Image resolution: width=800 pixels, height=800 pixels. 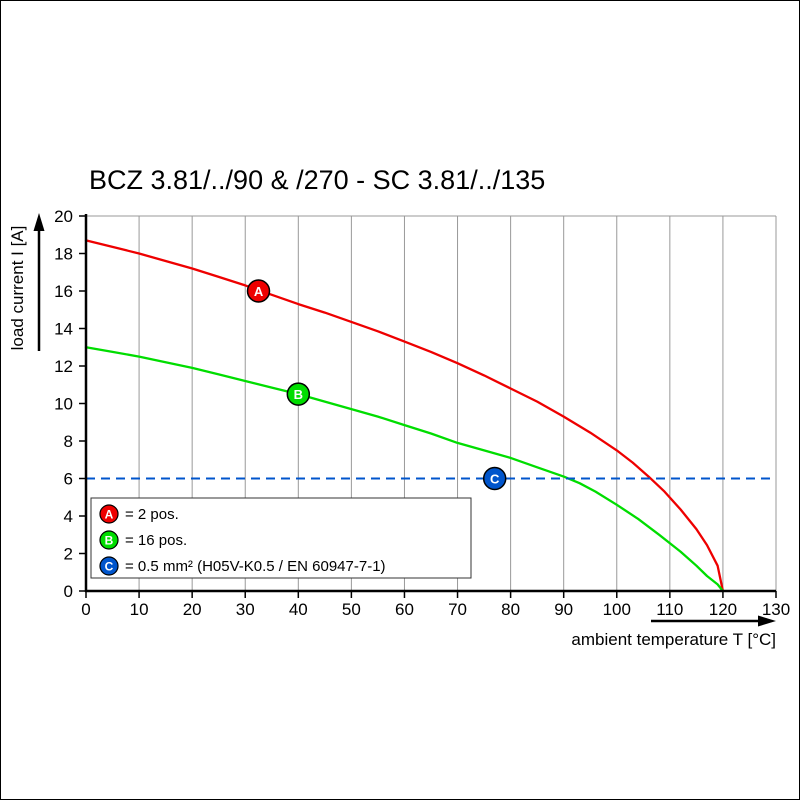 I want to click on legend-box, so click(x=281, y=538).